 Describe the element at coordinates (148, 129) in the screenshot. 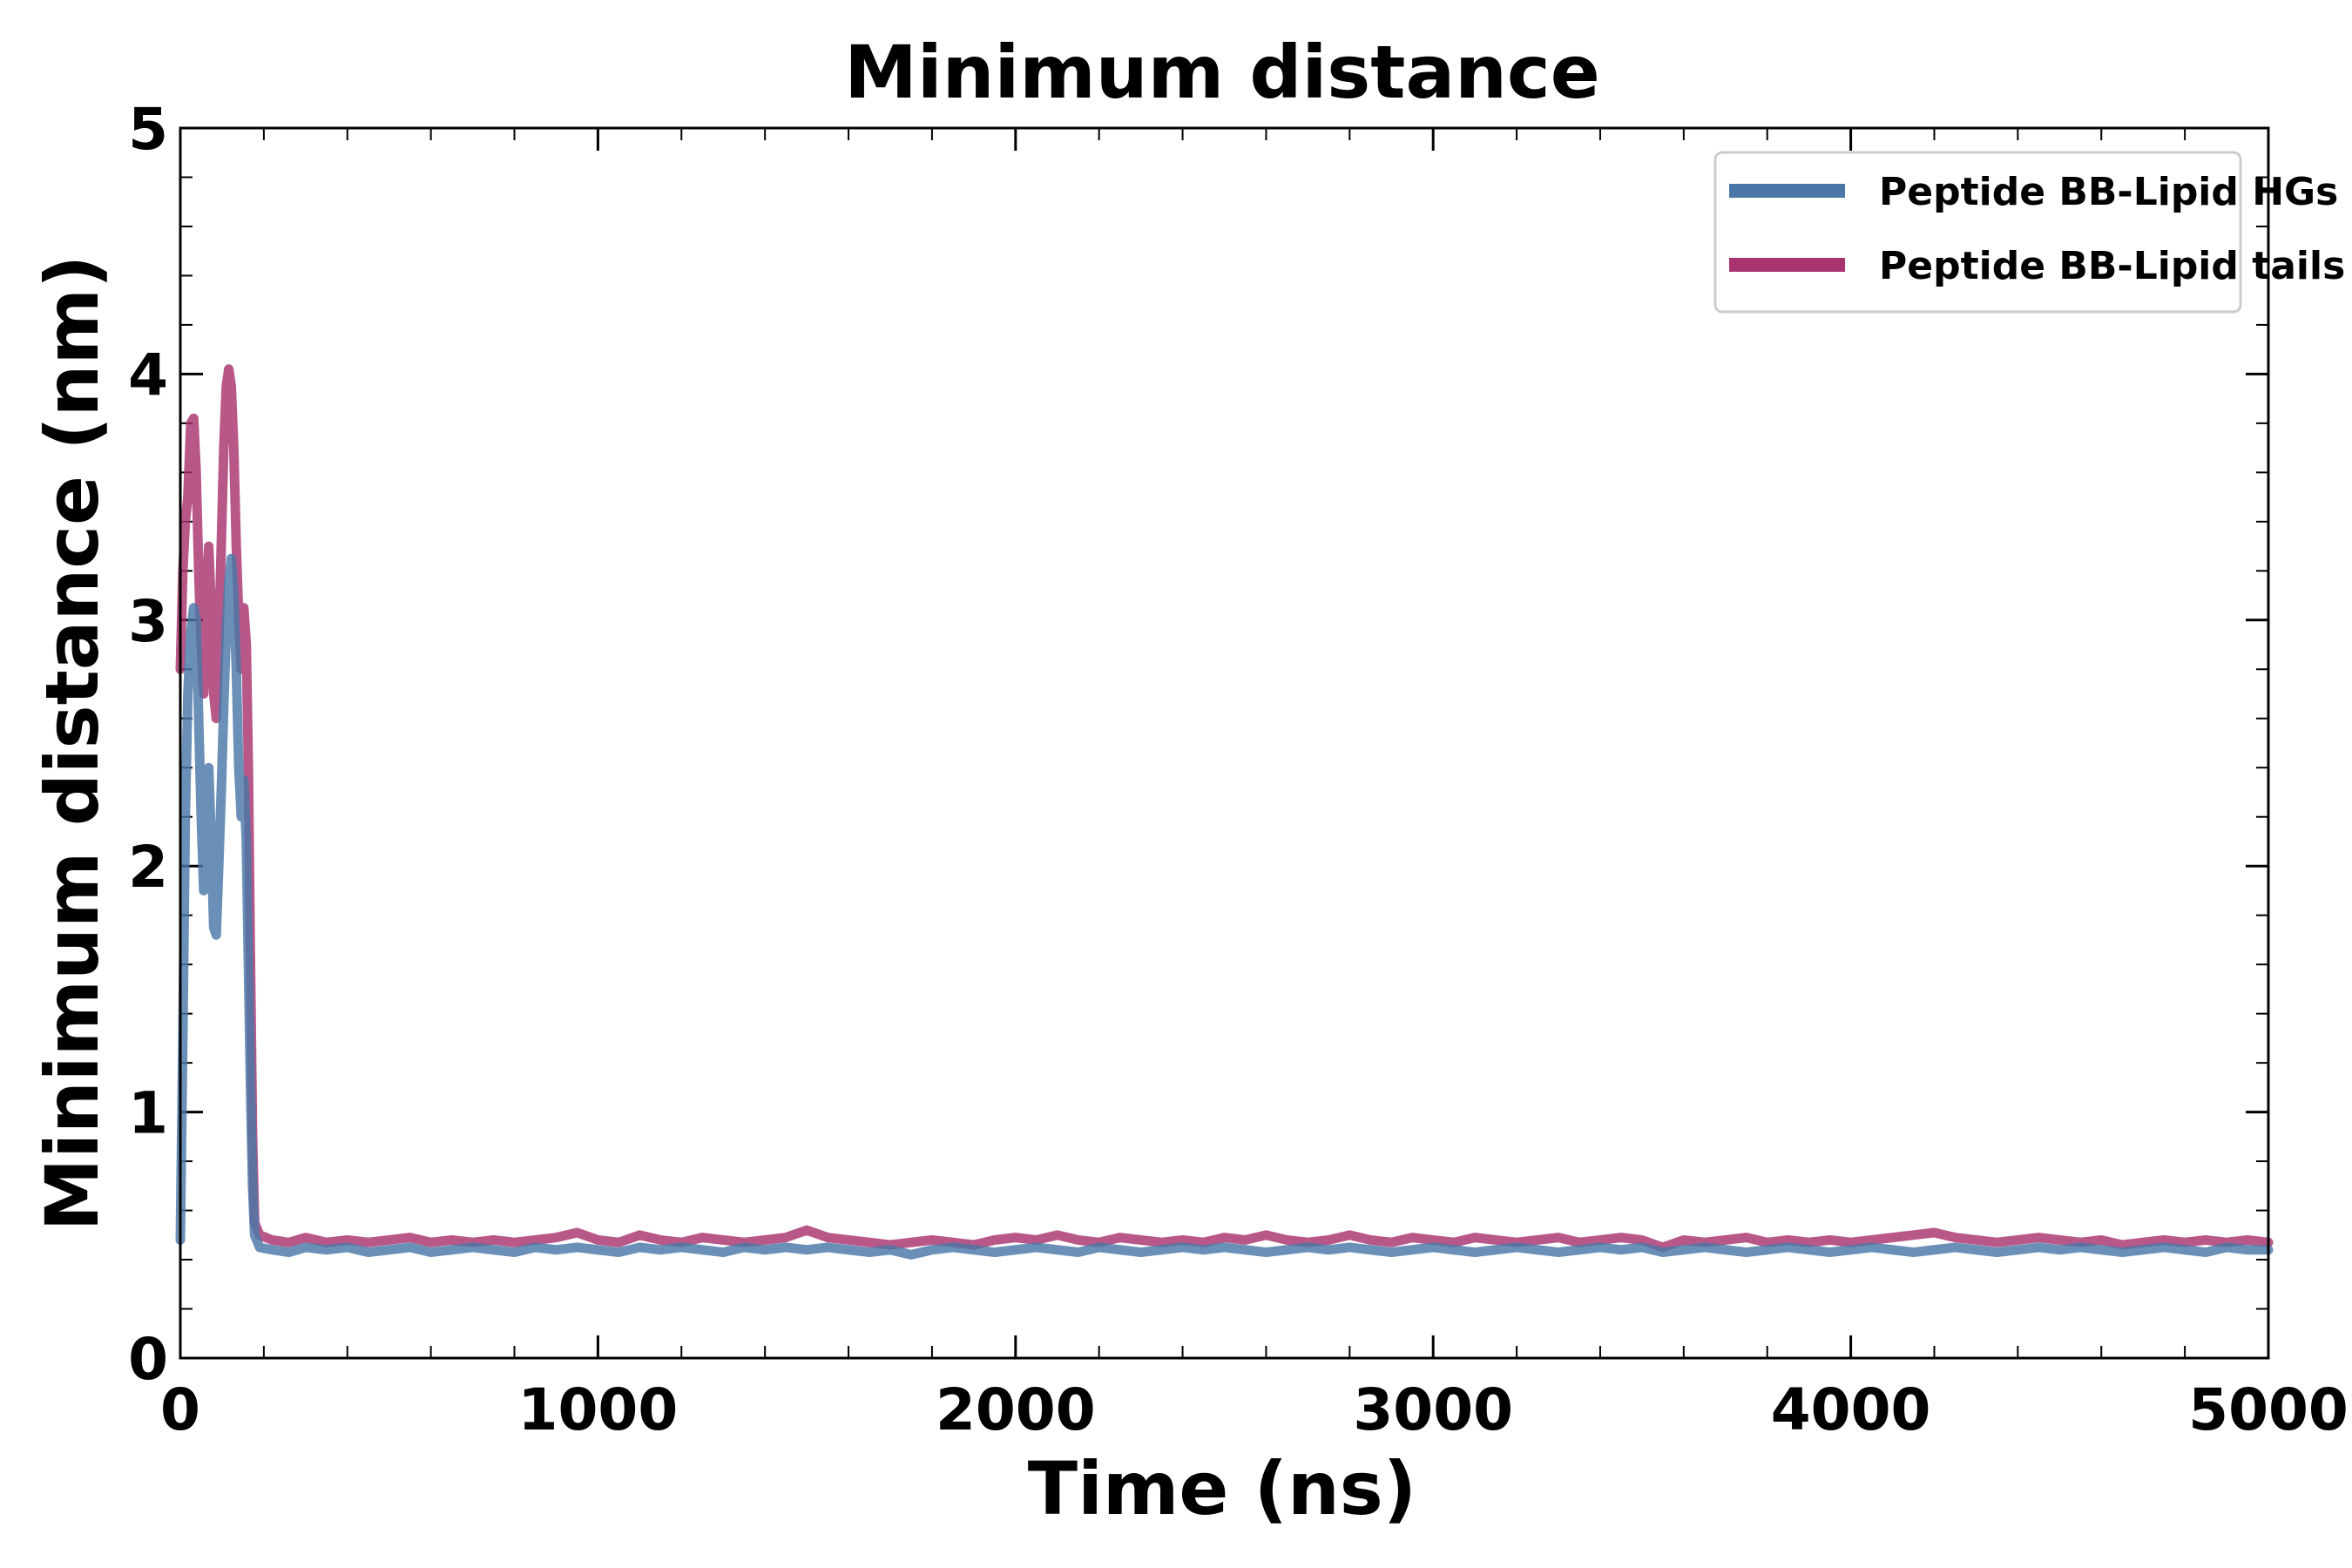

I see `y-tick-label: 5` at that location.